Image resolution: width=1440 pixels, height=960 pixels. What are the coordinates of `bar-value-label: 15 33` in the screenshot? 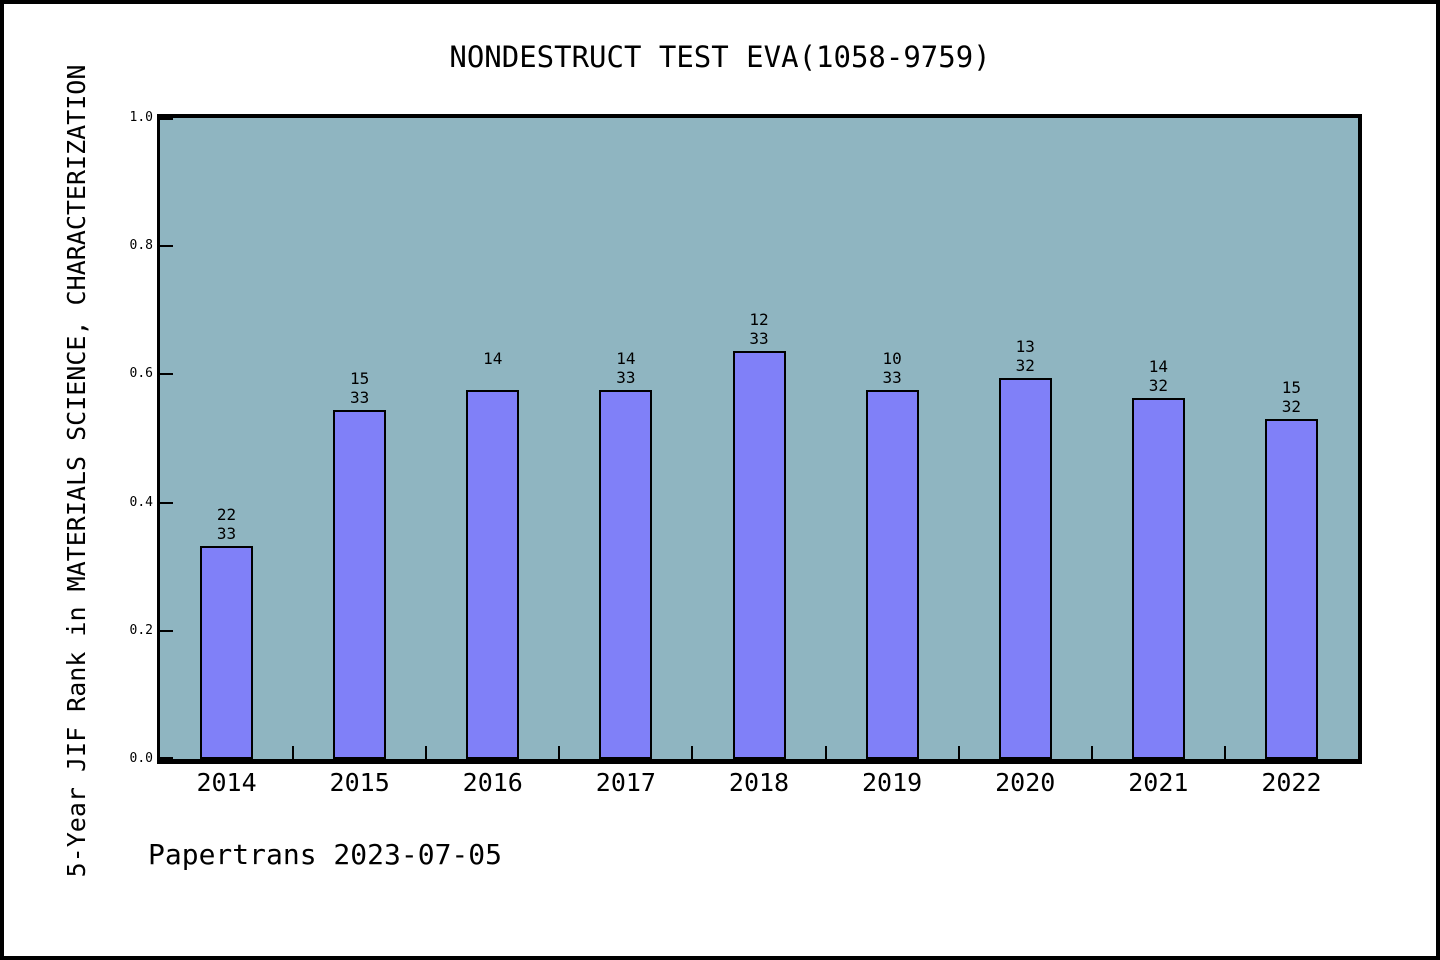 It's located at (360, 388).